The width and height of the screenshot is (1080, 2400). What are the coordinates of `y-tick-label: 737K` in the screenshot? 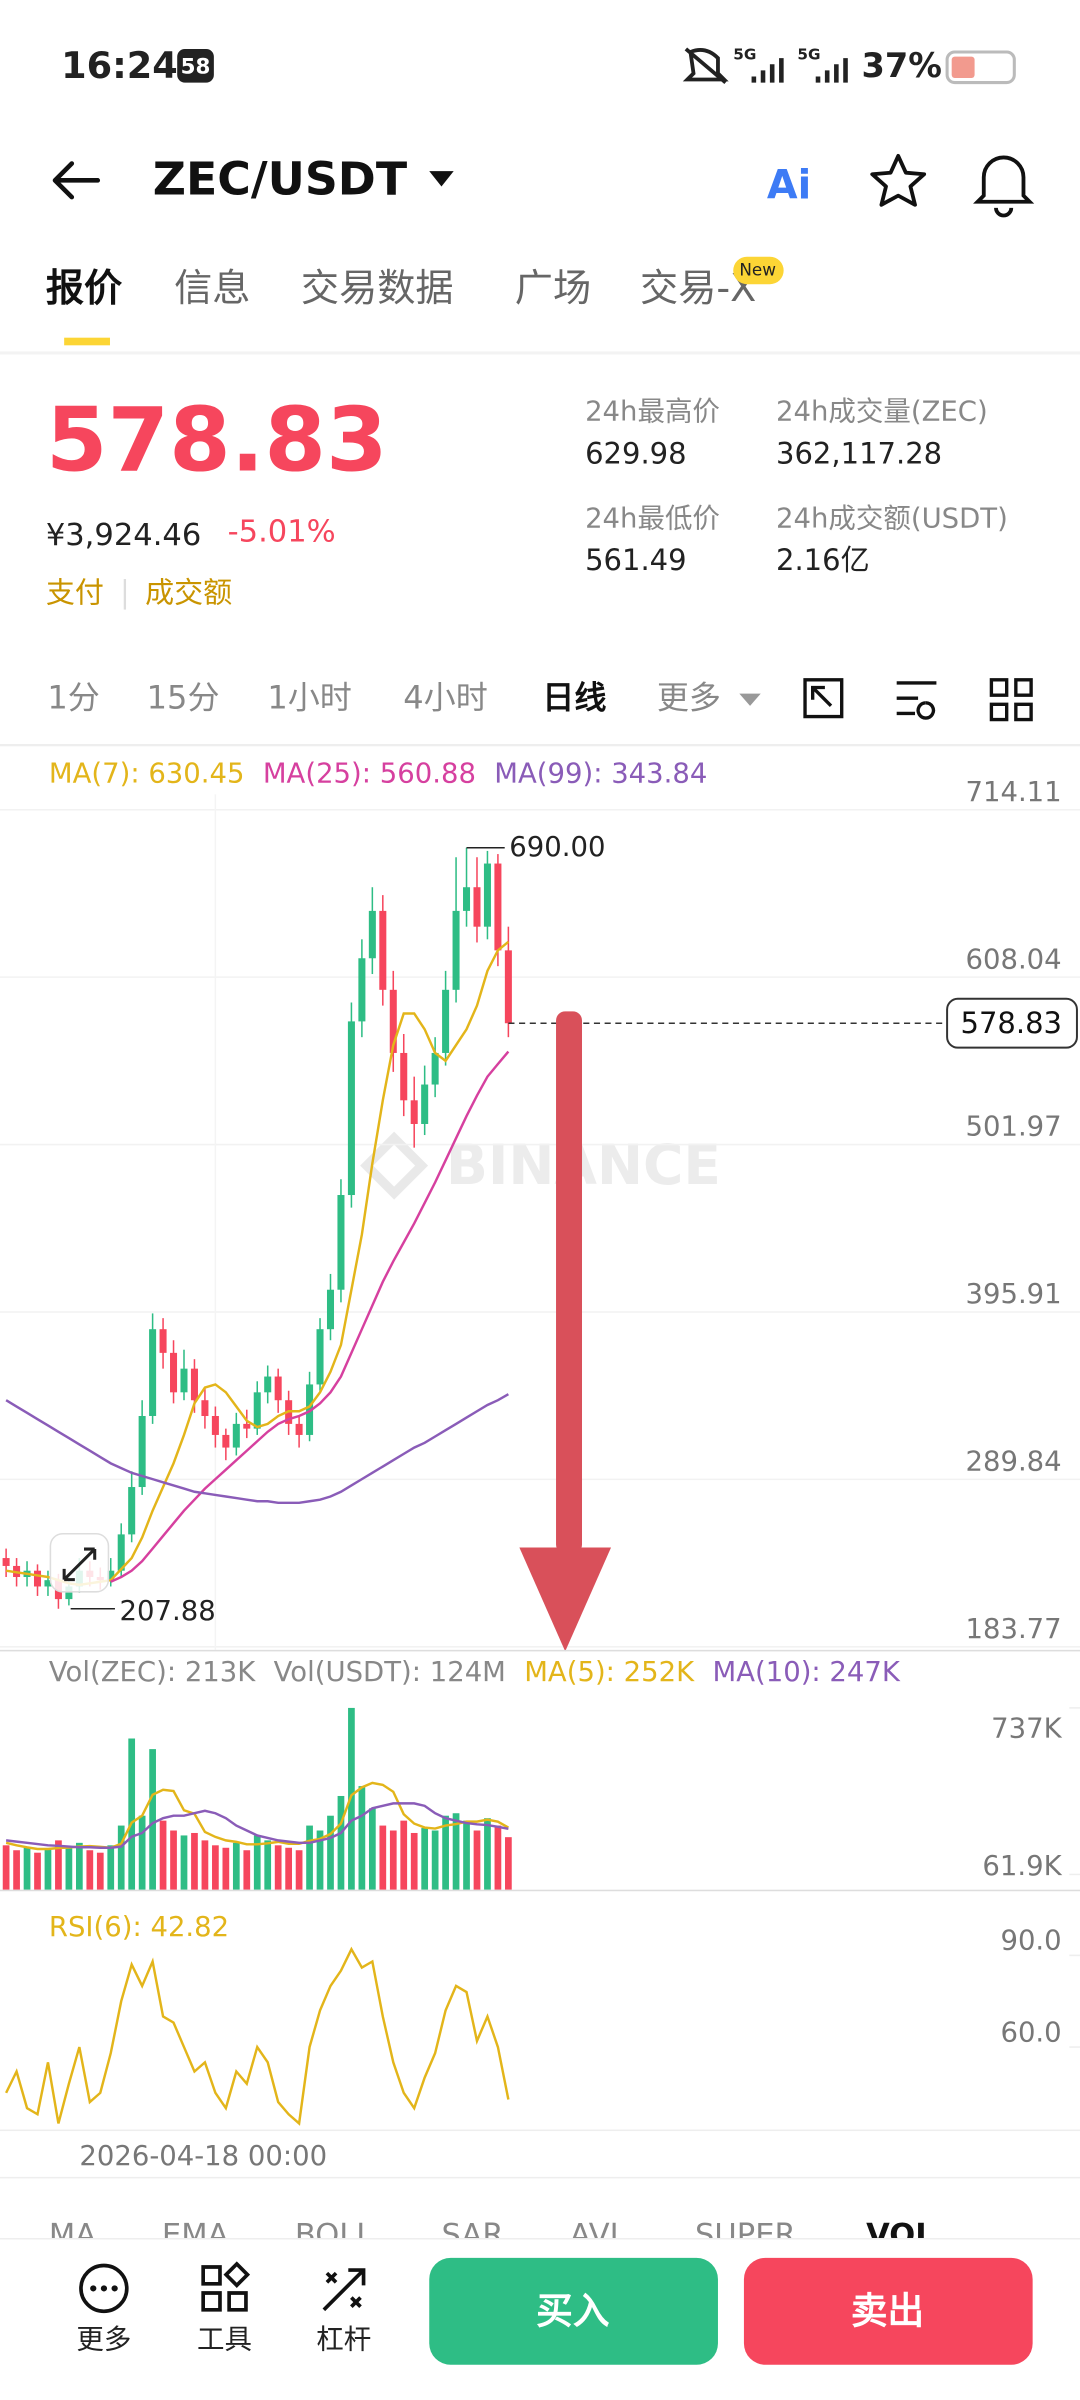 It's located at (1026, 1728).